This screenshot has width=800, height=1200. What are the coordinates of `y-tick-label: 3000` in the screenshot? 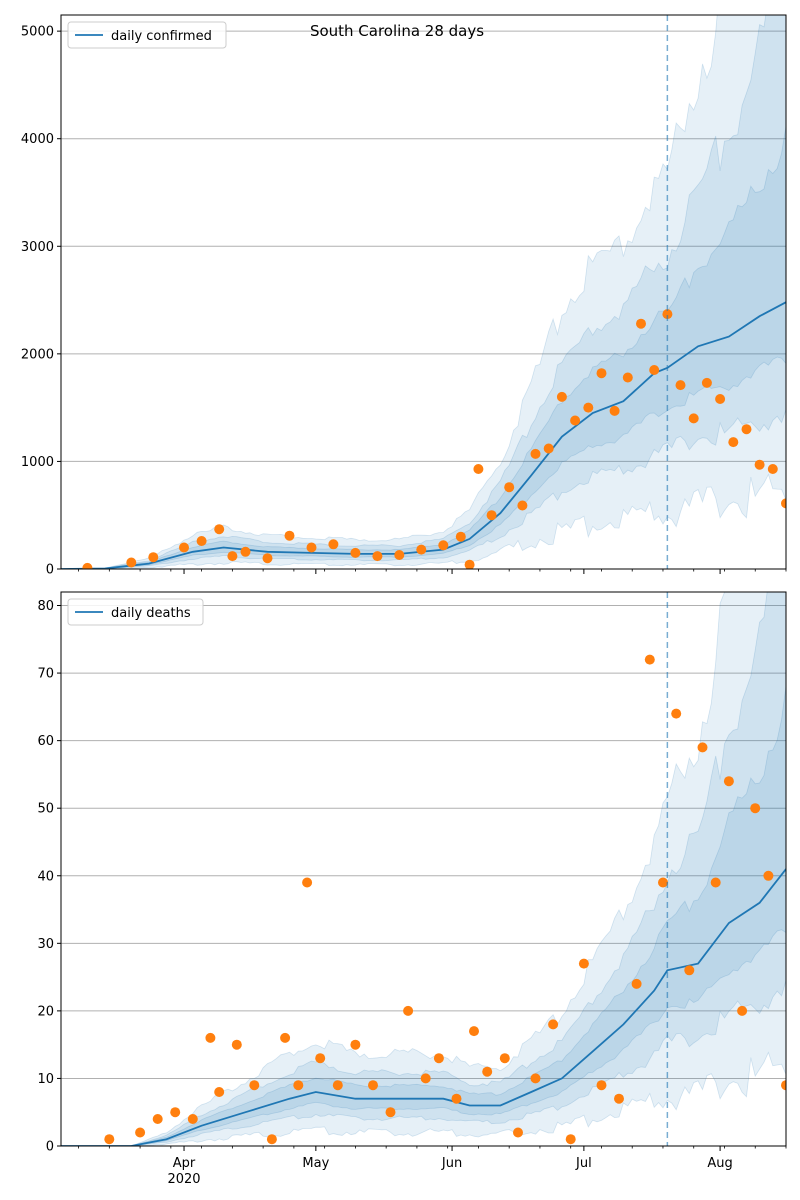 It's located at (37, 247).